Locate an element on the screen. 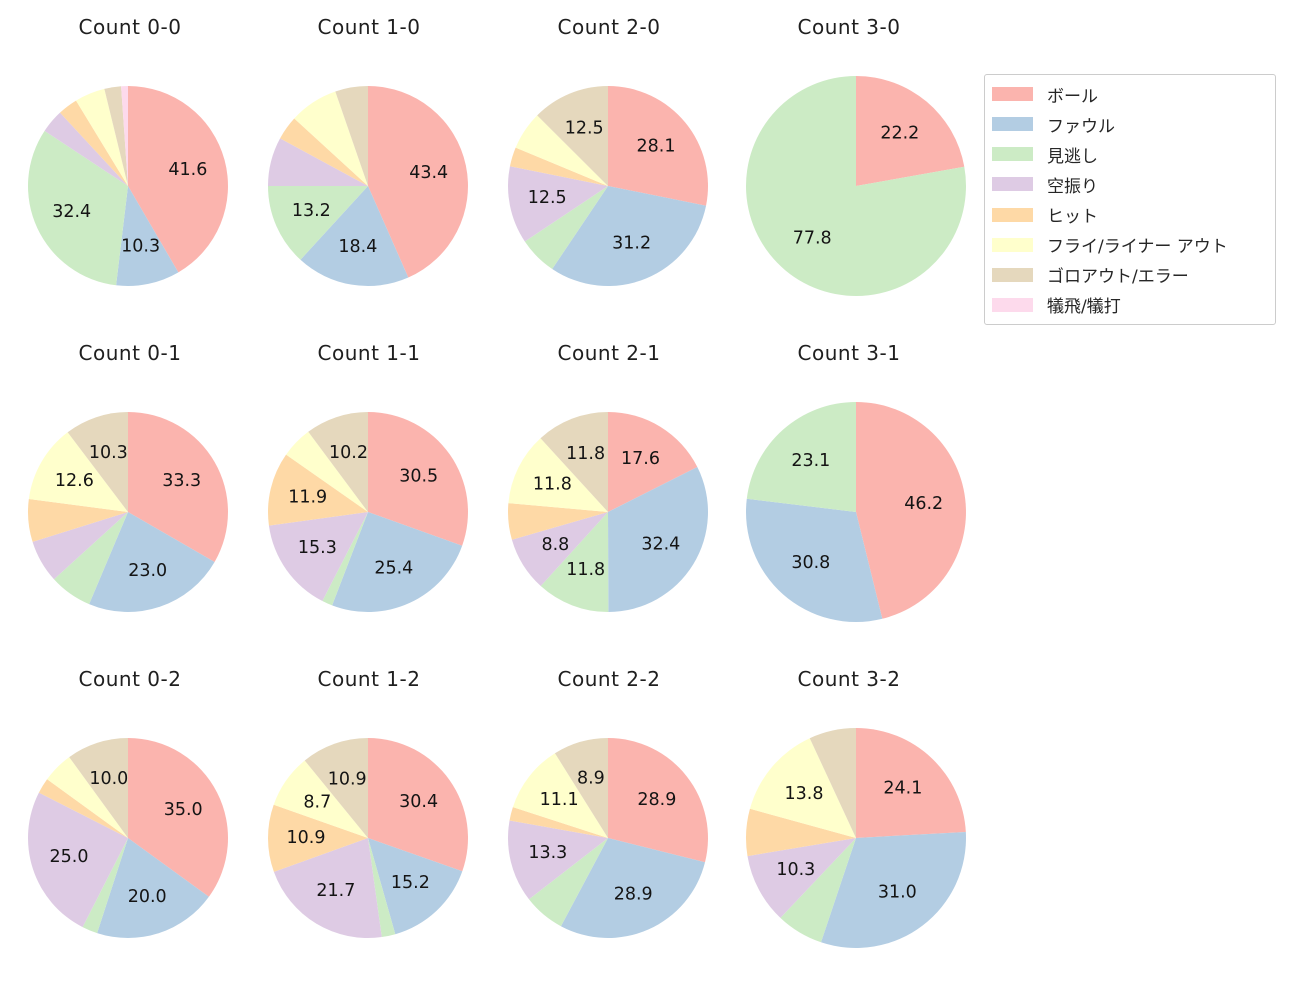 This screenshot has height=1000, width=1300. pie-count-2-1: 17.6 32.4 11.8 8.8 11.8 11.8 is located at coordinates (608, 512).